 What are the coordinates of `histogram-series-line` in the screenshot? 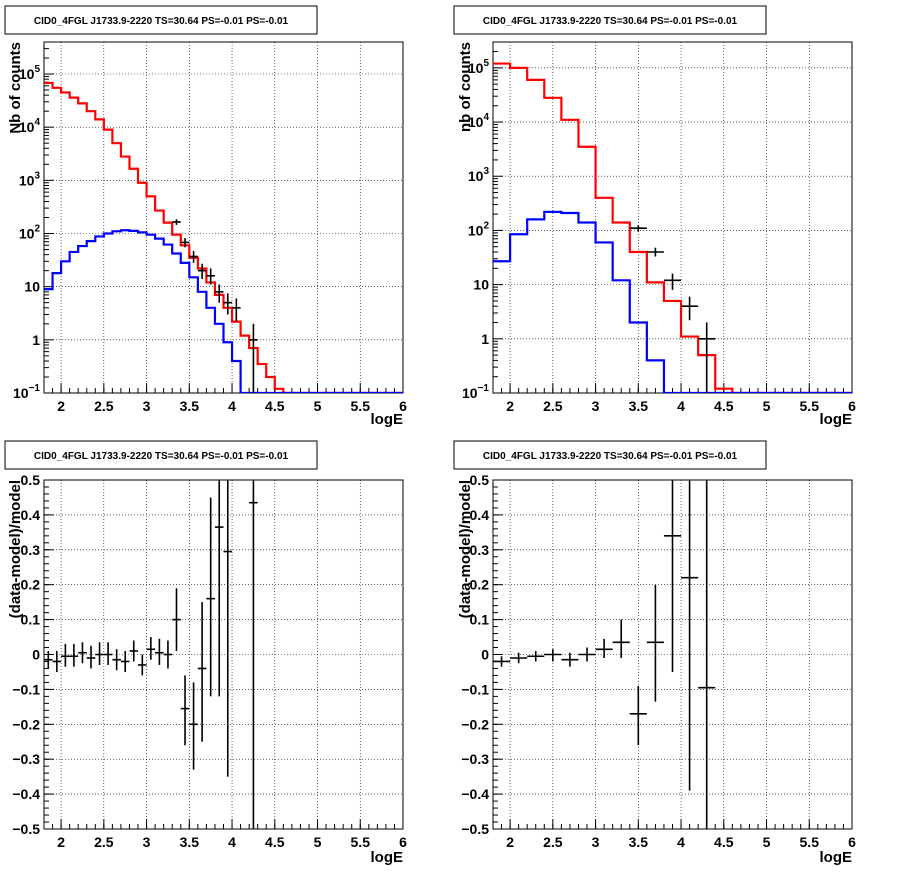 It's located at (223, 311).